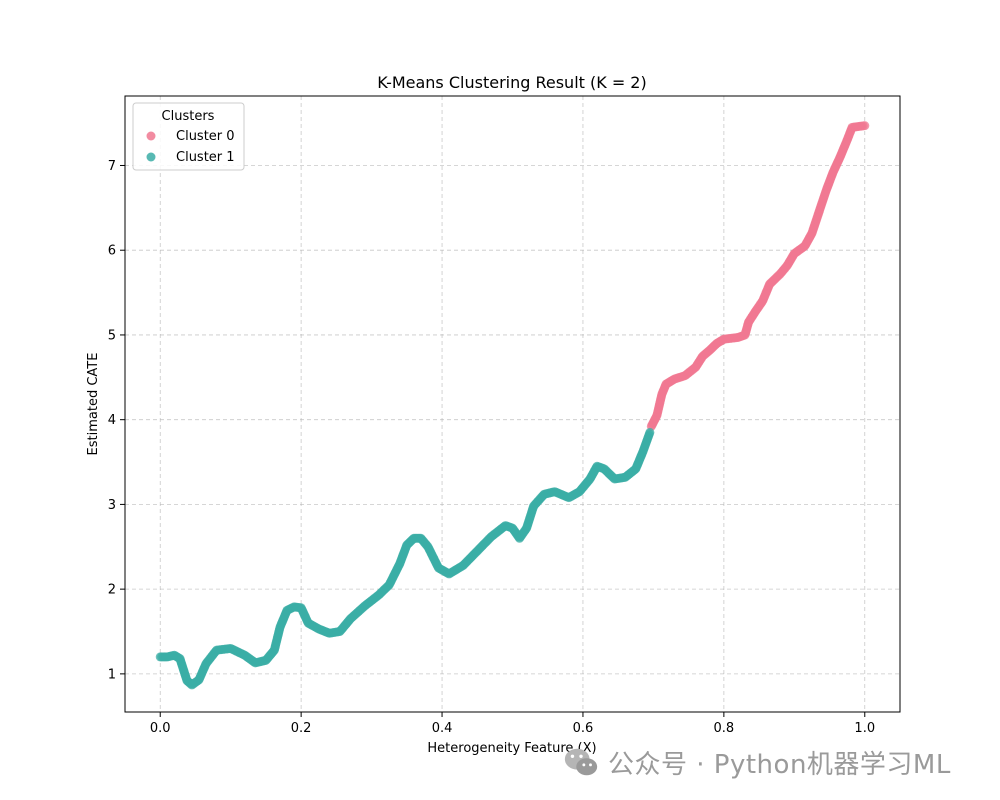 This screenshot has height=800, width=1000. What do you see at coordinates (301, 728) in the screenshot?
I see `x-tick-label: 0.2` at bounding box center [301, 728].